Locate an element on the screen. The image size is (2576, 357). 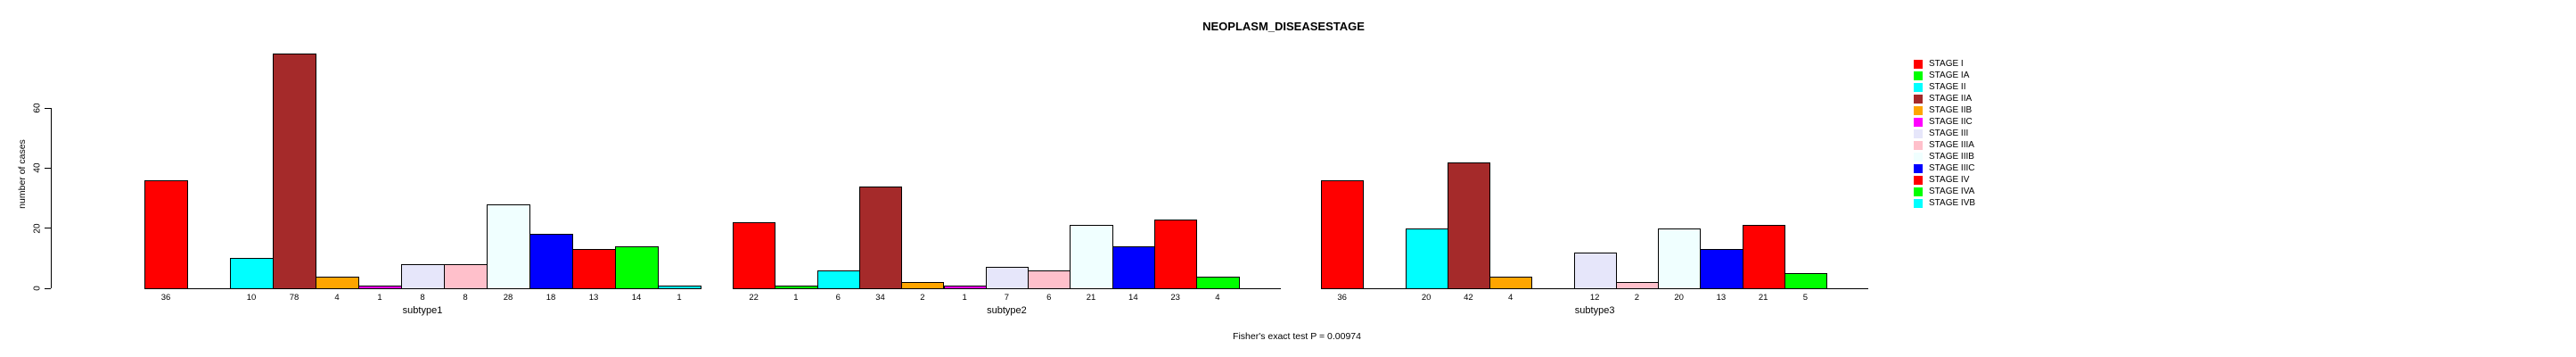
bar-subtype3-stage-ii is located at coordinates (1426, 258).